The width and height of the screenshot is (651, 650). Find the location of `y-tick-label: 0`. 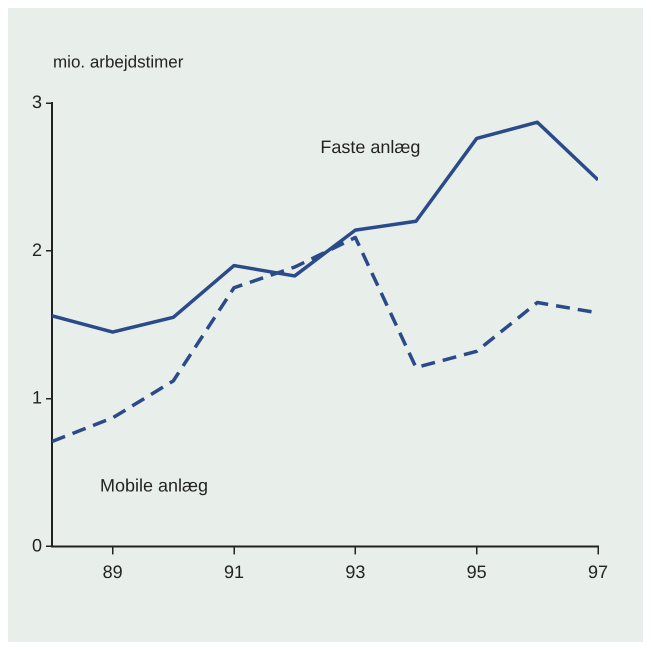

y-tick-label: 0 is located at coordinates (37, 545).